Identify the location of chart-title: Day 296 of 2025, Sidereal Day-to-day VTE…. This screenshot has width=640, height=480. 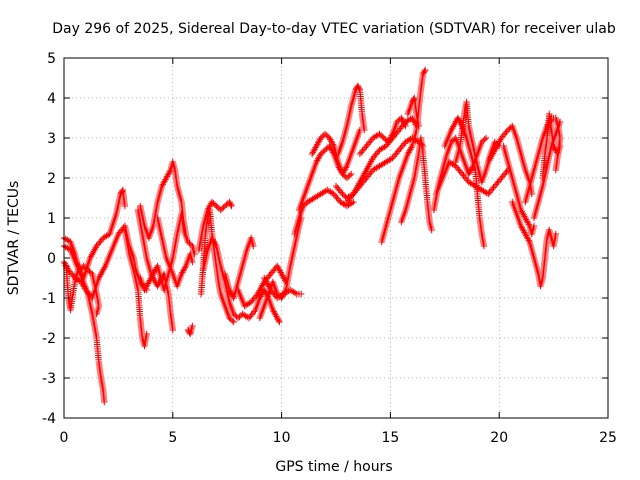
(334, 29).